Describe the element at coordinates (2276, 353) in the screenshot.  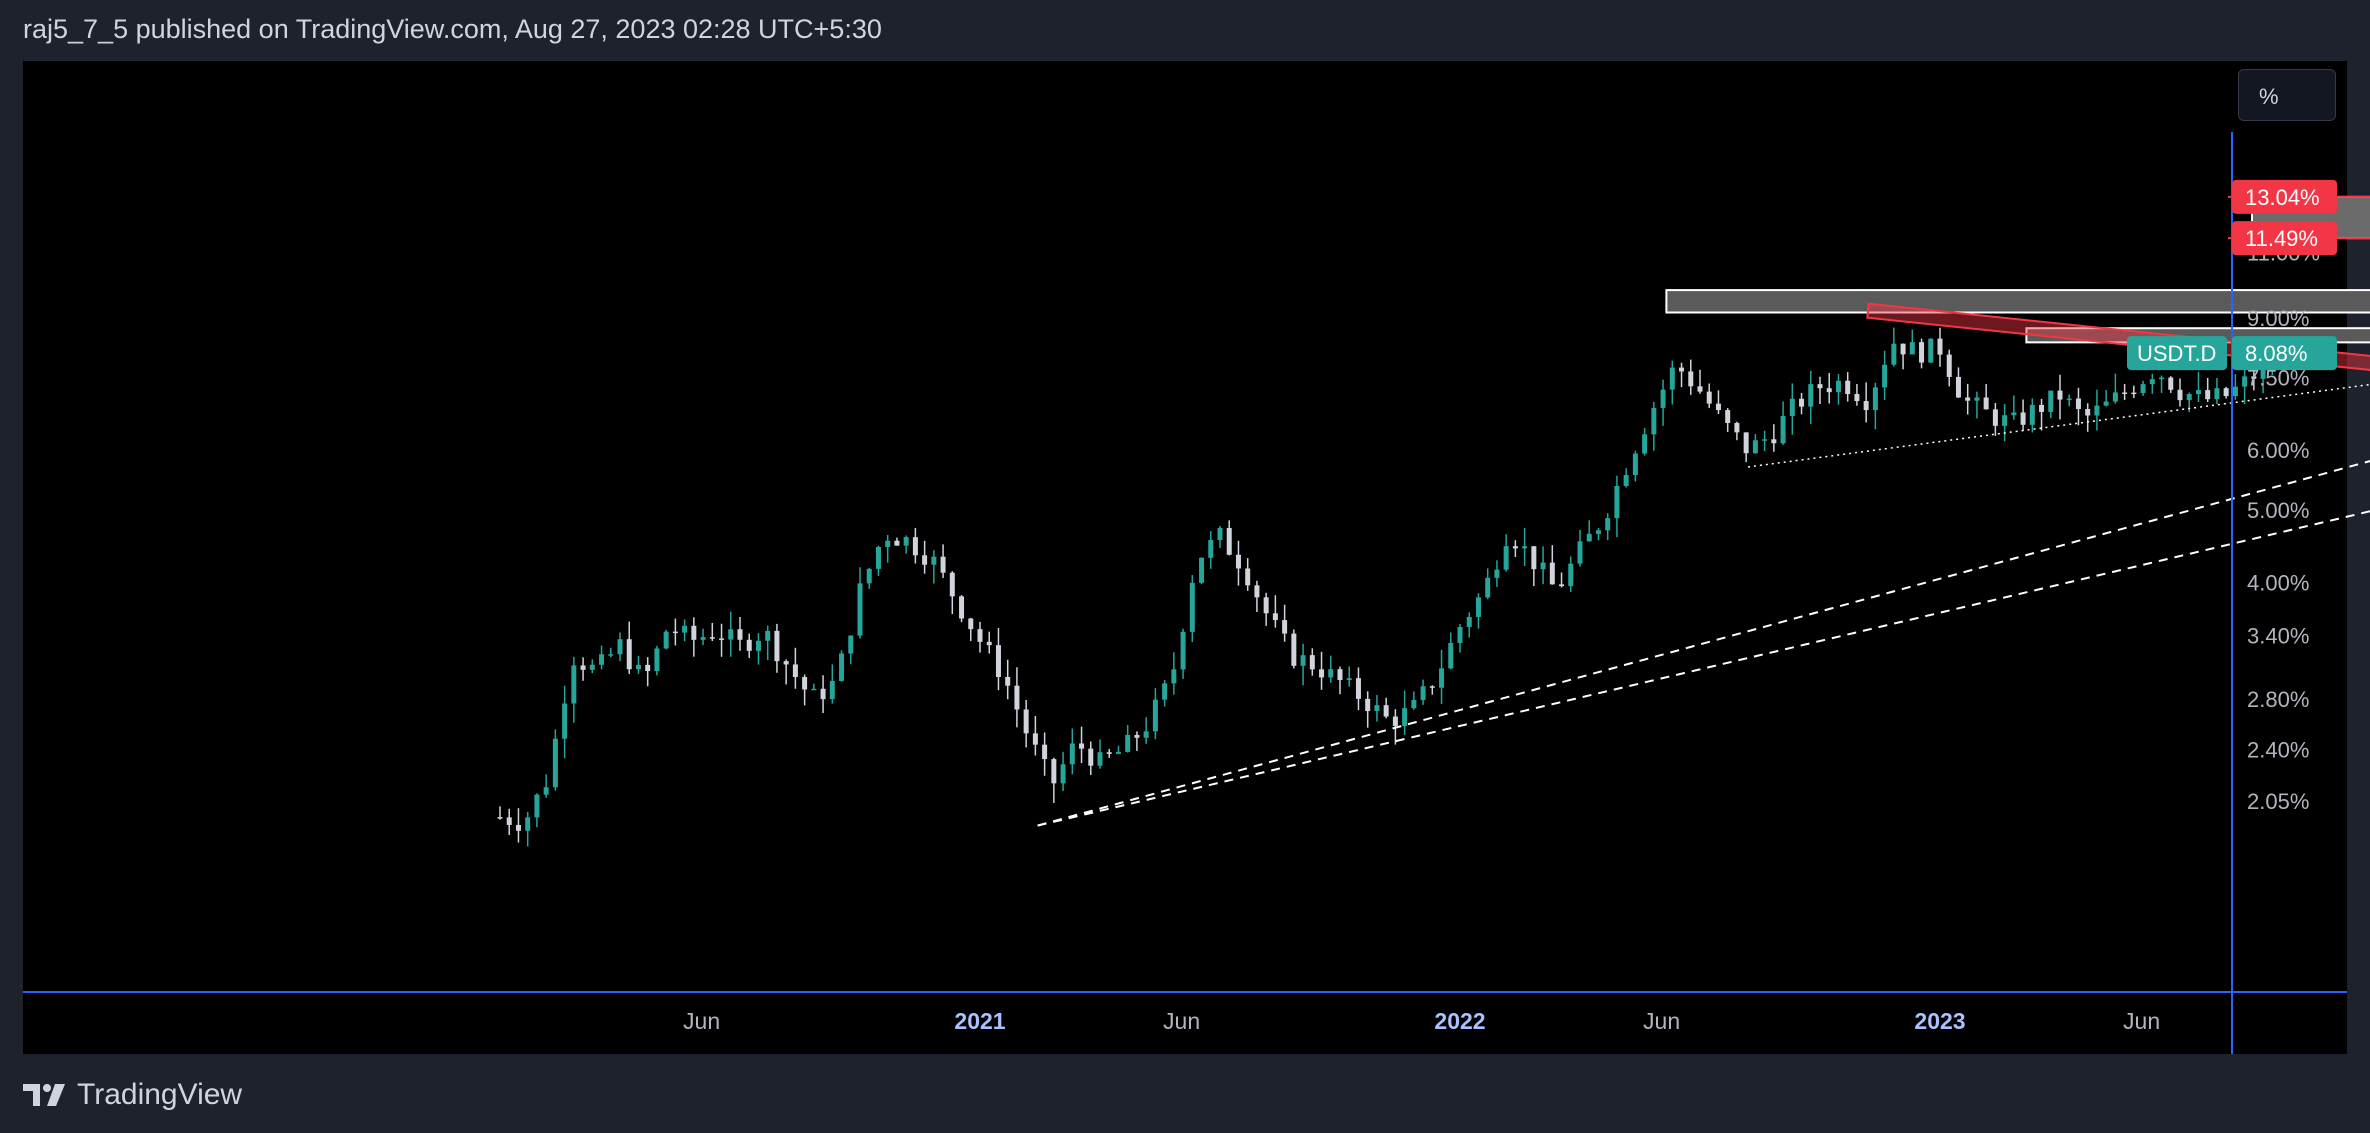
I see `current-price-text: 8.08%` at that location.